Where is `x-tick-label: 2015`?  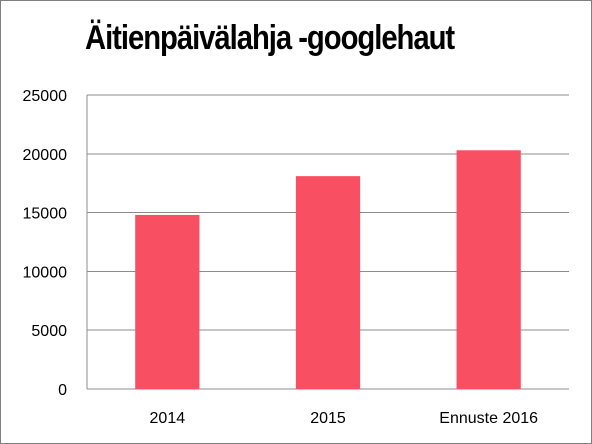
x-tick-label: 2015 is located at coordinates (328, 418).